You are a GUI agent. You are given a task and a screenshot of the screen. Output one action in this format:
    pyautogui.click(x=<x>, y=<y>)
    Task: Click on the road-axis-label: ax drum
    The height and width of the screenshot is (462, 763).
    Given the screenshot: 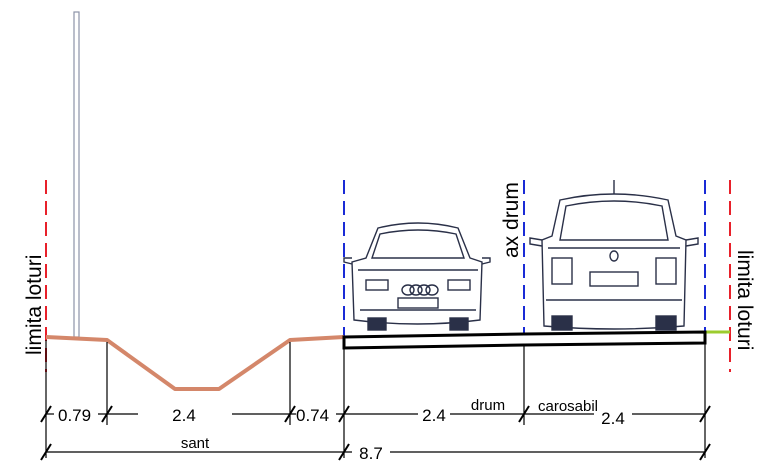 What is the action you would take?
    pyautogui.click(x=511, y=220)
    